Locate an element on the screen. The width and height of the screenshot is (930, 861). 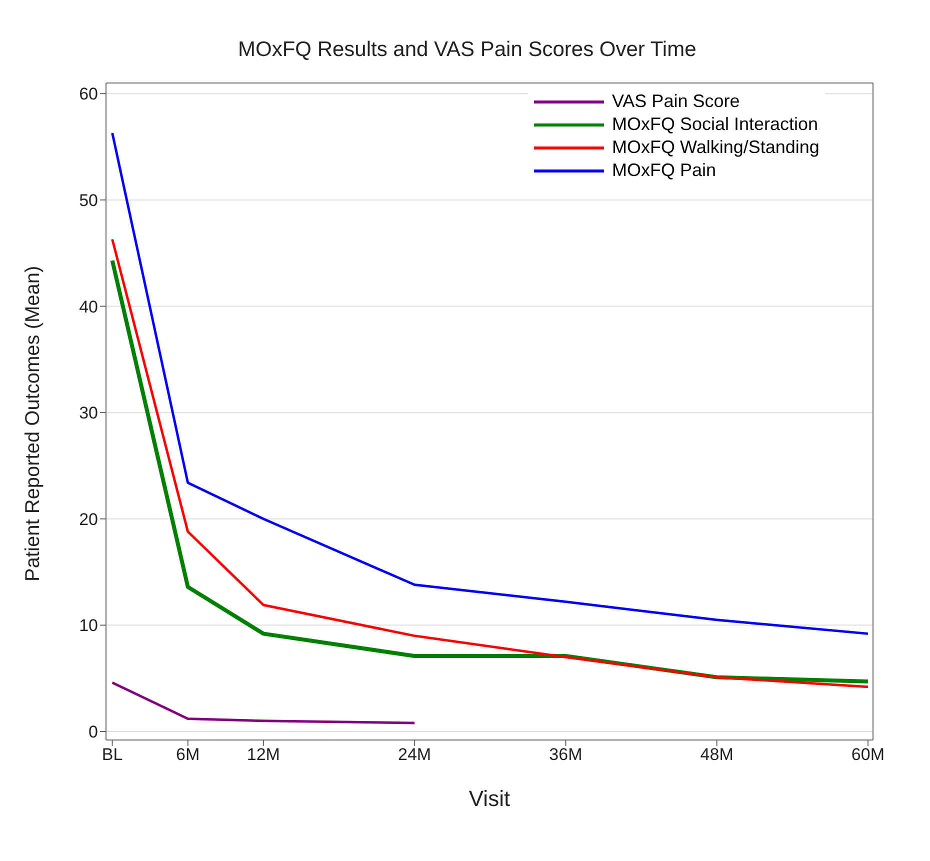
x-tick-label: 12M is located at coordinates (263, 754).